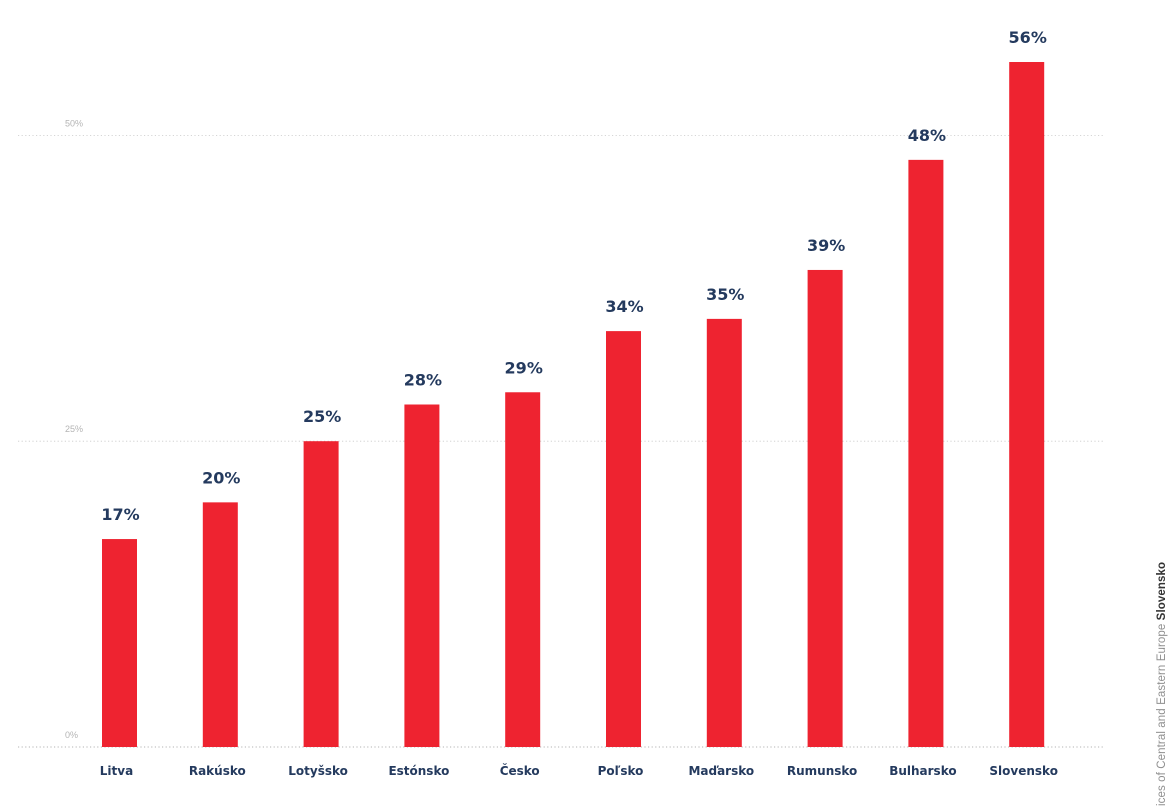 This screenshot has width=1170, height=807. Describe the element at coordinates (71, 735) in the screenshot. I see `y-tick-label: 0%` at that location.